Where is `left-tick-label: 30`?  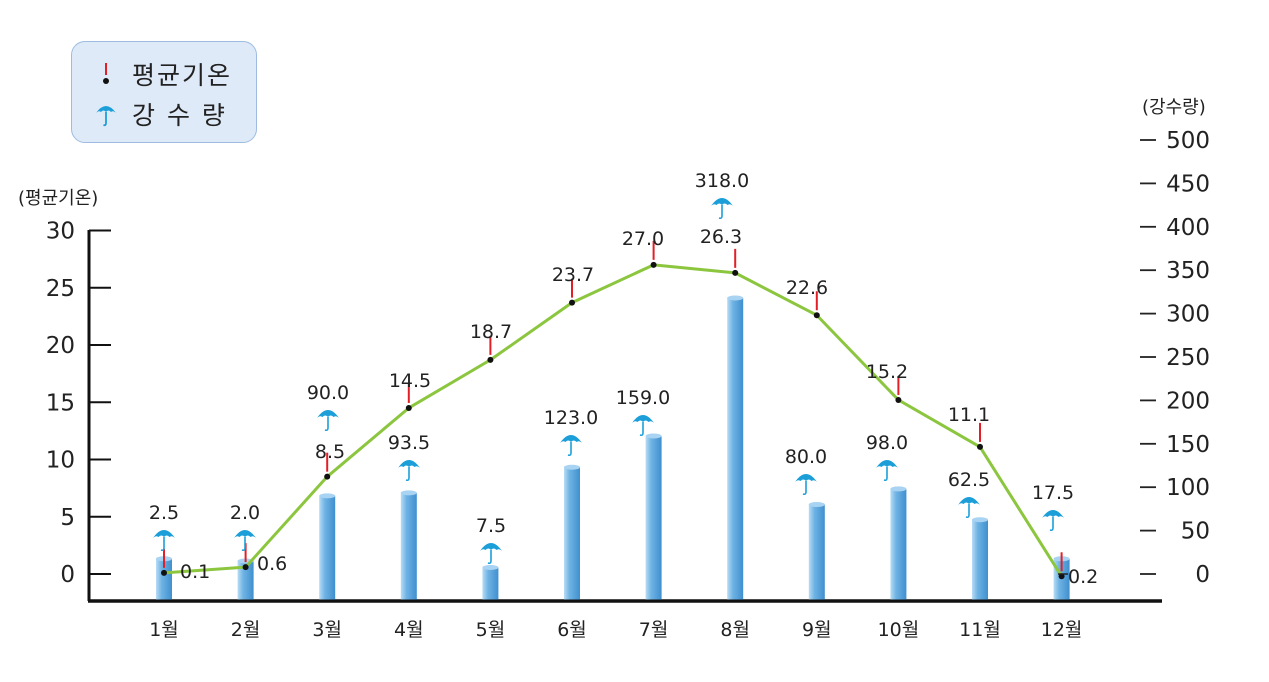 left-tick-label: 30 is located at coordinates (60, 232).